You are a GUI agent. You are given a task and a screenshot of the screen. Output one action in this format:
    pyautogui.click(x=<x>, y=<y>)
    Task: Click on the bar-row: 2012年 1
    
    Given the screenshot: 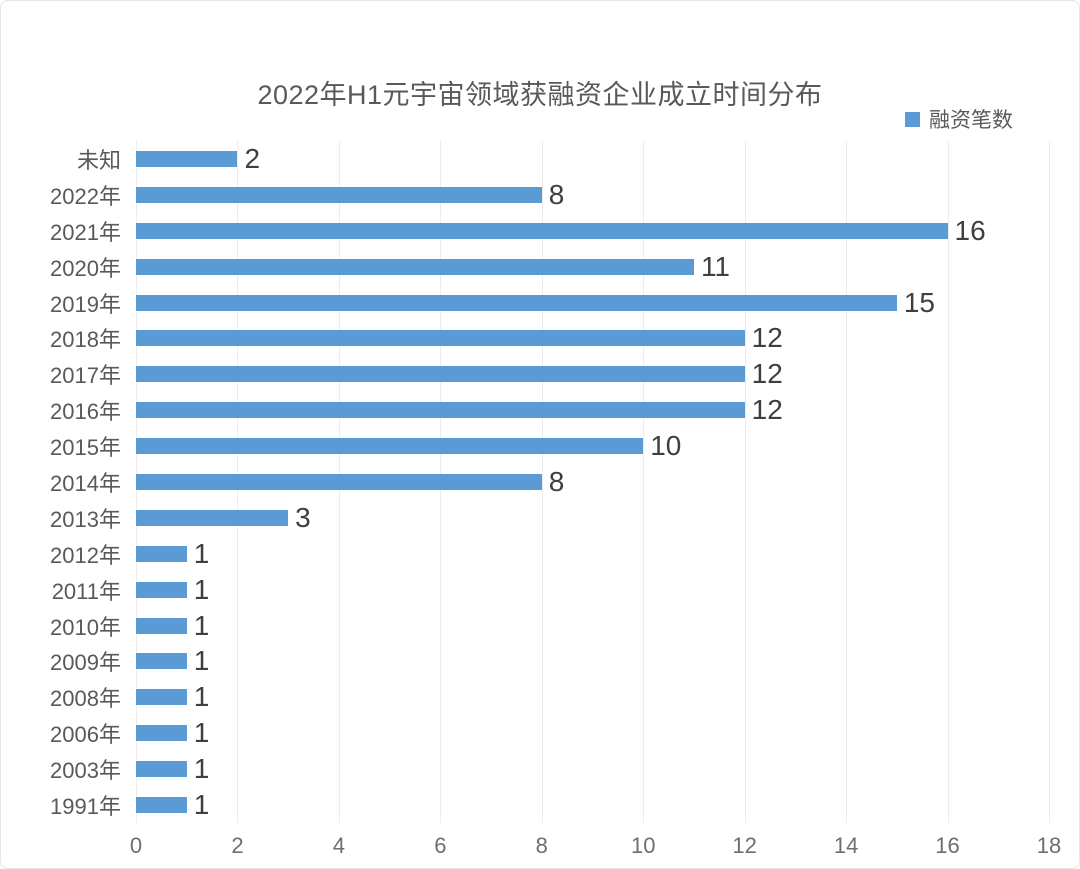 What is the action you would take?
    pyautogui.click(x=525, y=554)
    